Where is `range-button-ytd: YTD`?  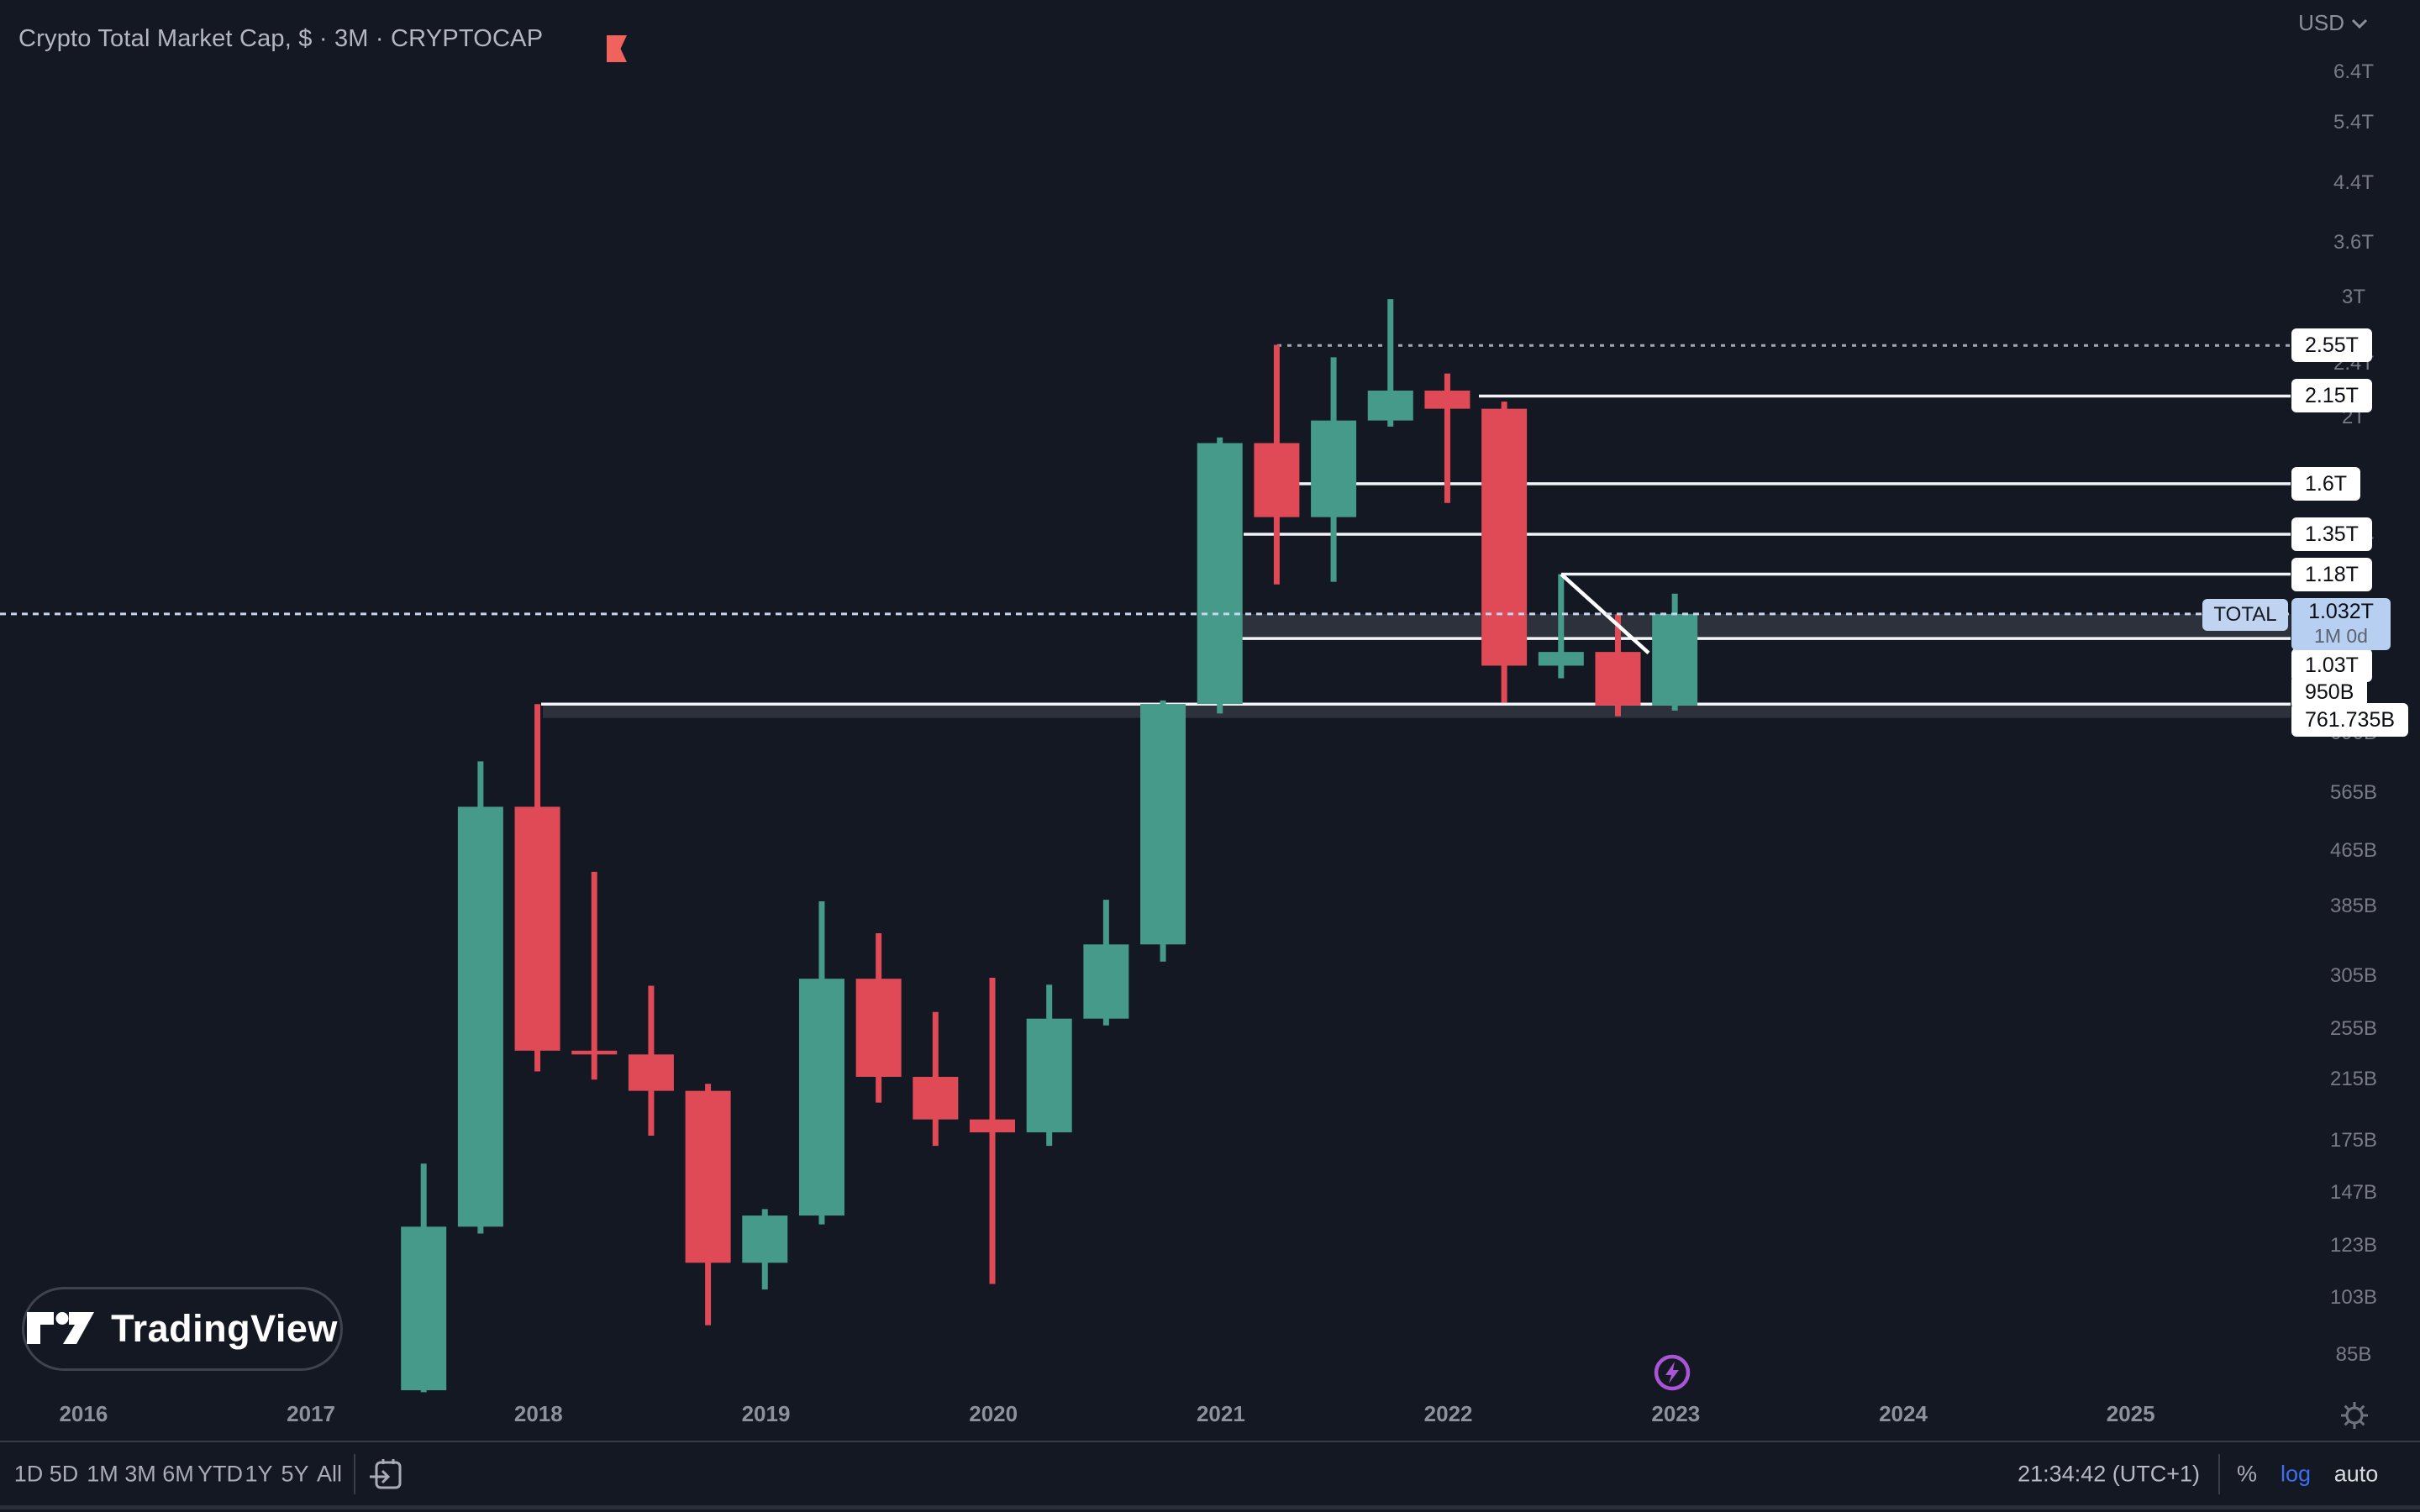 range-button-ytd: YTD is located at coordinates (220, 1473).